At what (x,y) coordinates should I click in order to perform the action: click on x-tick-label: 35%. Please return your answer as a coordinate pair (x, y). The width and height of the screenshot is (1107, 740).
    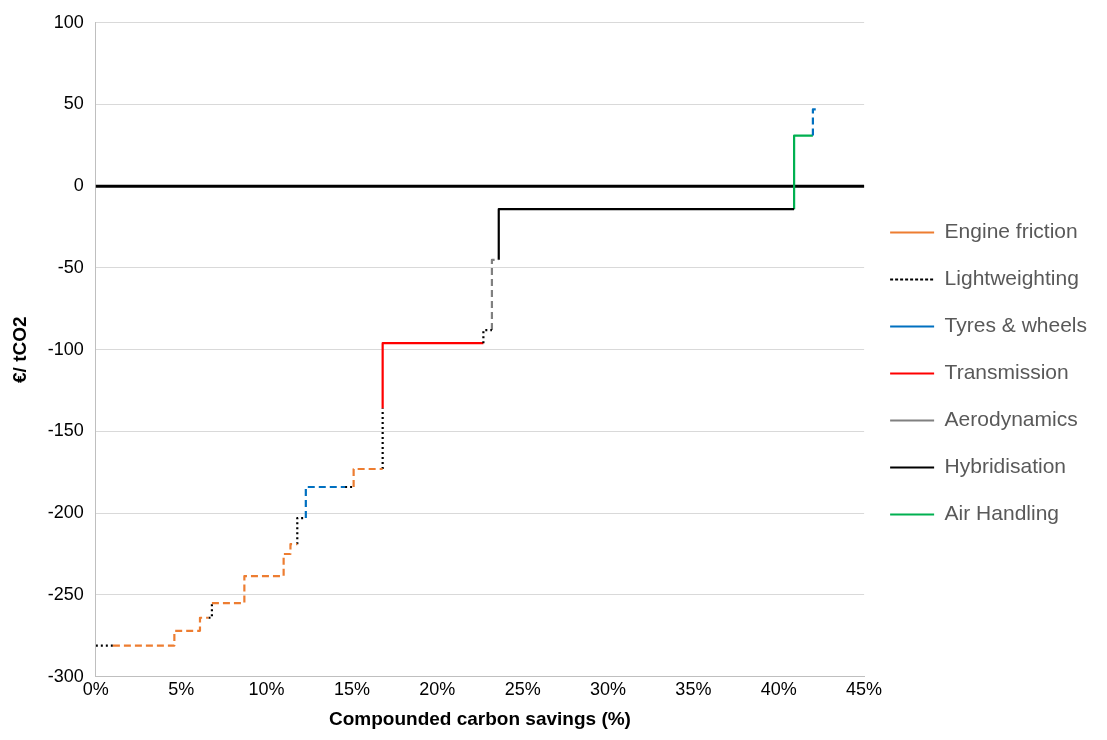
    Looking at the image, I should click on (693, 689).